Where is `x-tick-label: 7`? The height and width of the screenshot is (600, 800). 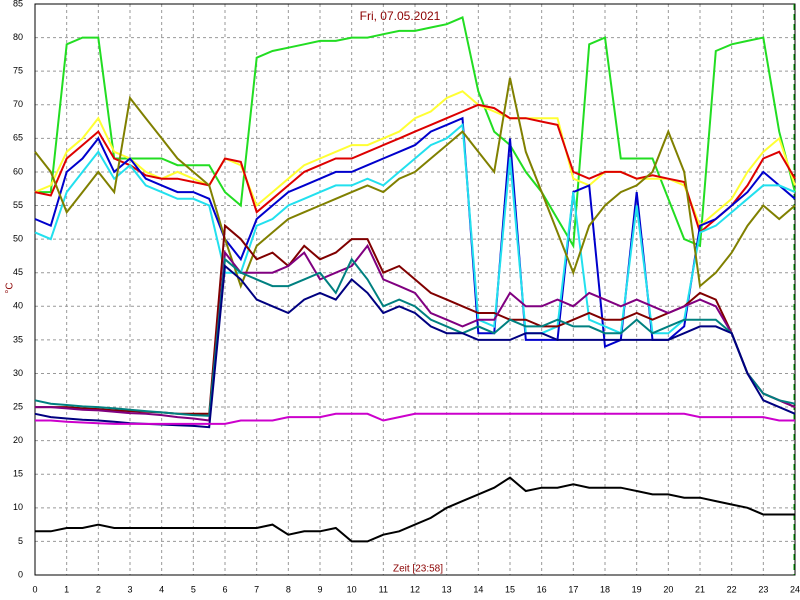 x-tick-label: 7 is located at coordinates (256, 589).